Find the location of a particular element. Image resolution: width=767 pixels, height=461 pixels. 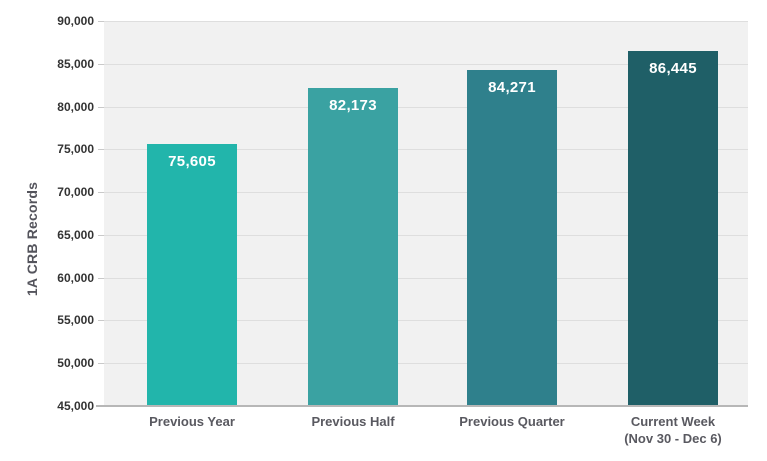

y-tick-label: 60,000 is located at coordinates (75, 278).